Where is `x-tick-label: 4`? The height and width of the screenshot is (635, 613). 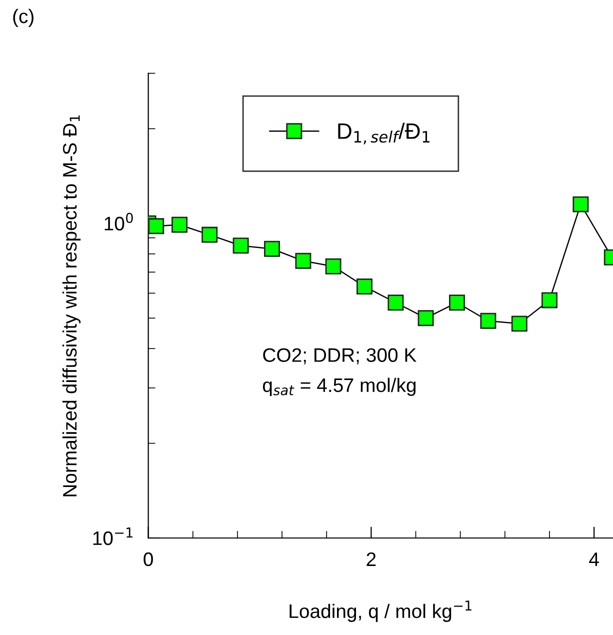
x-tick-label: 4 is located at coordinates (594, 559).